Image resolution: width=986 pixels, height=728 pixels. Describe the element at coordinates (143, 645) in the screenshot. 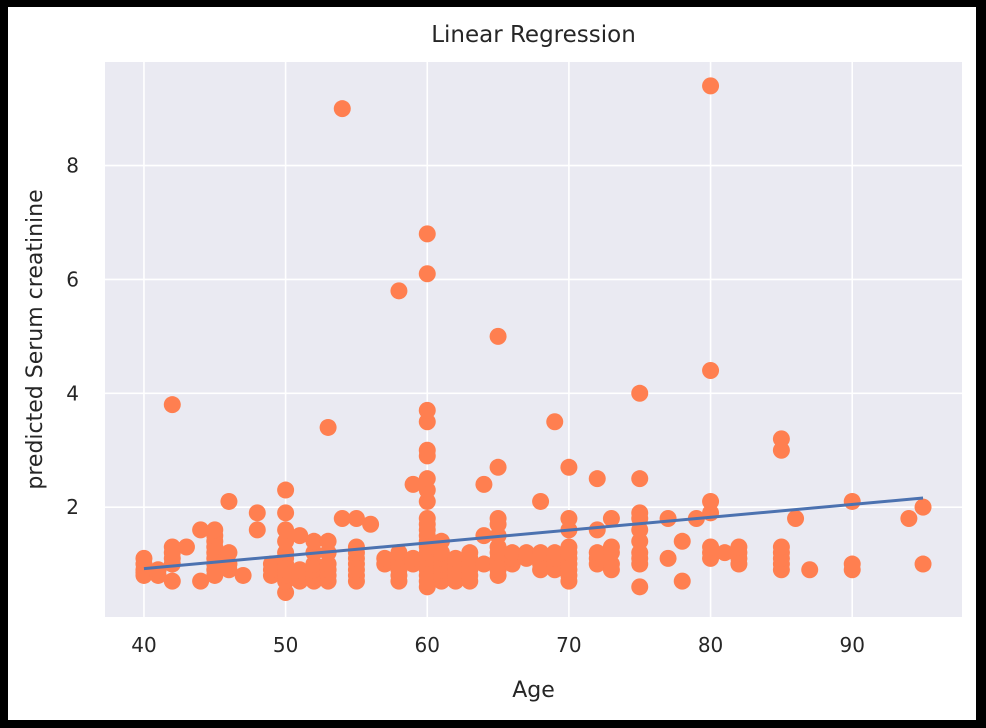

I see `x-tick-label: 40` at that location.